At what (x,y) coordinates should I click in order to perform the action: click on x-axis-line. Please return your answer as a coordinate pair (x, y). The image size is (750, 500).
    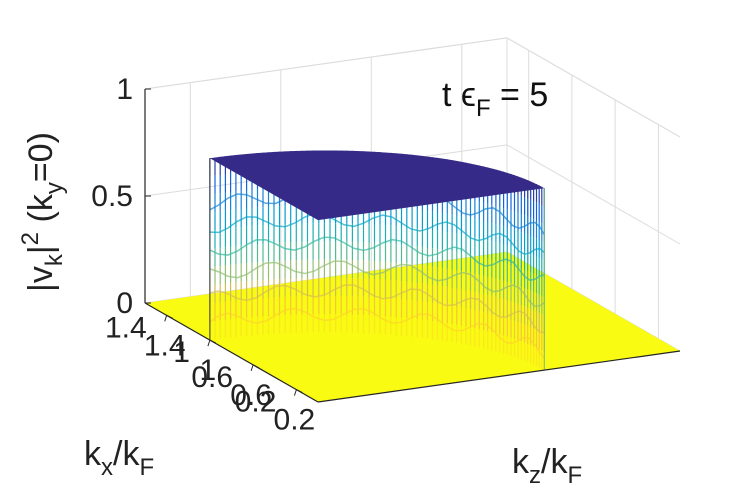
    Looking at the image, I should click on (231, 352).